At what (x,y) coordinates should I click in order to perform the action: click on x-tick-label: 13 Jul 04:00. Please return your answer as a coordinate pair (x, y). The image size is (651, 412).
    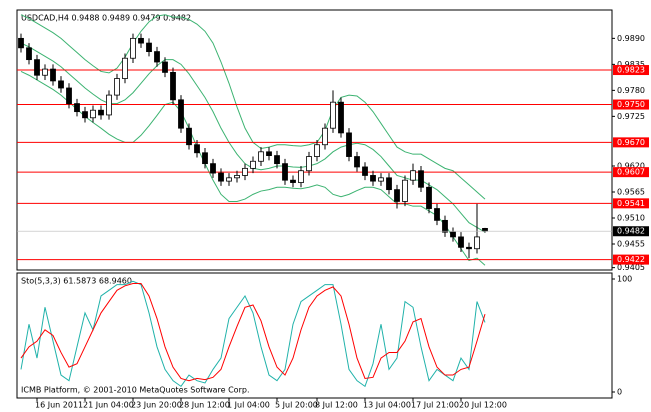
    Looking at the image, I should click on (387, 405).